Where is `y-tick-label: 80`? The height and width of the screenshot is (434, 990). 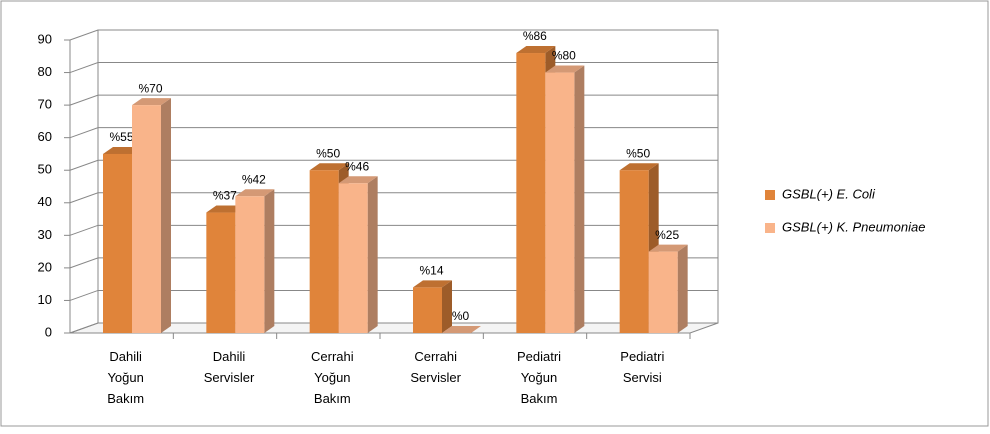 y-tick-label: 80 is located at coordinates (45, 71).